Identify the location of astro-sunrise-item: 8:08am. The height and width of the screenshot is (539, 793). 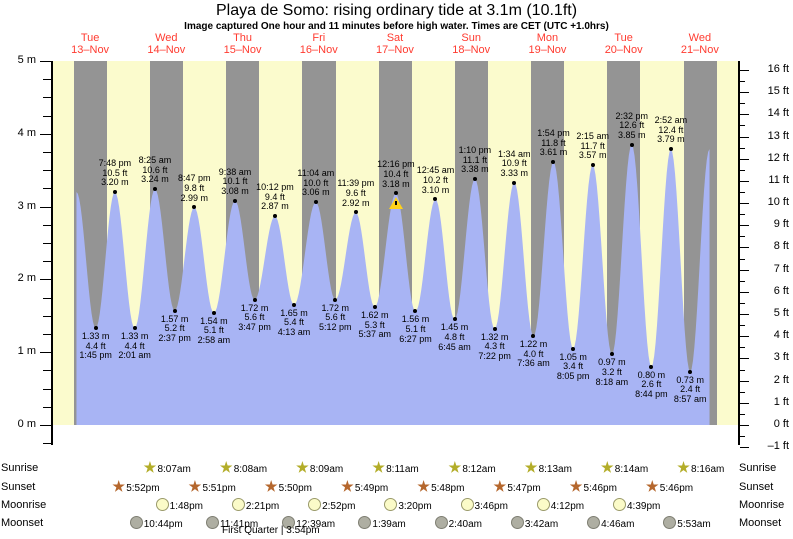
(243, 469).